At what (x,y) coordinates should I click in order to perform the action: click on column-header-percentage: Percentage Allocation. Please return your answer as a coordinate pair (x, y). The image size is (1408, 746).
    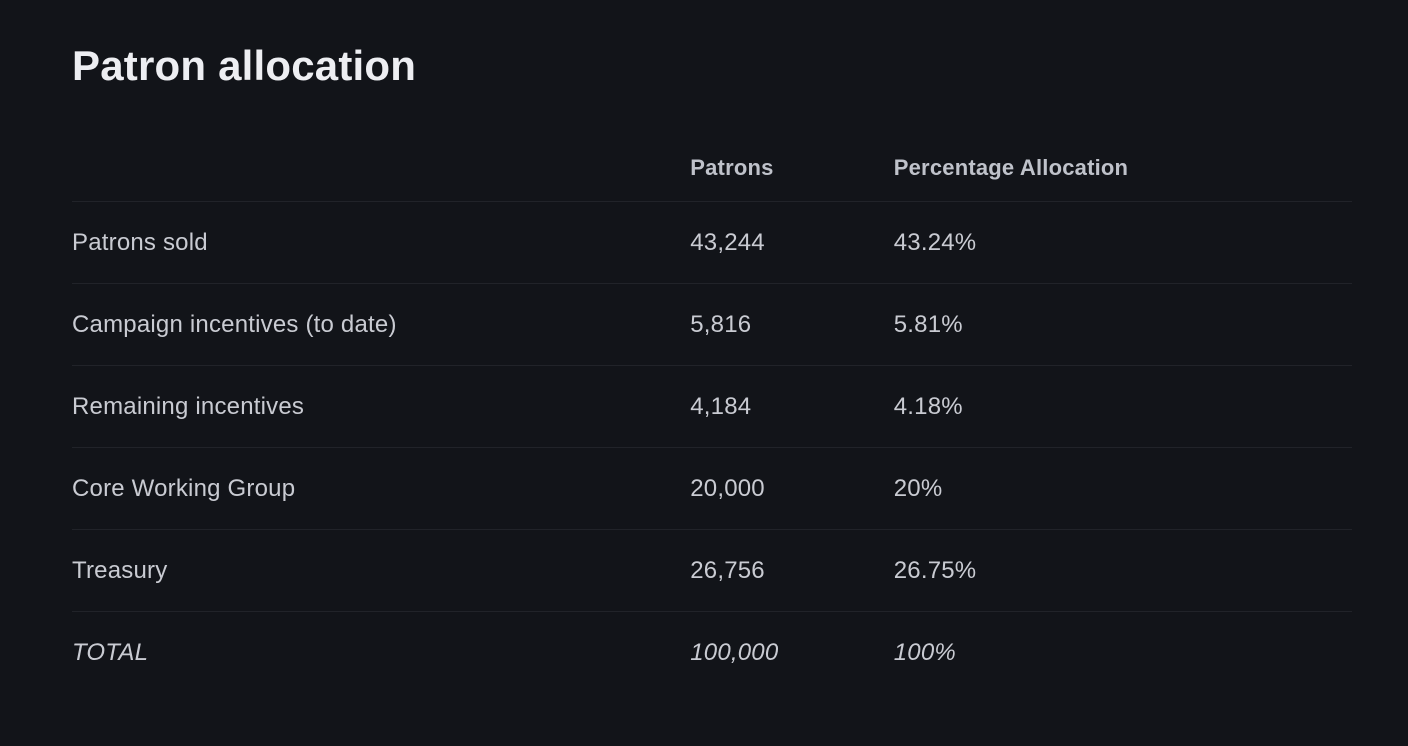
    Looking at the image, I should click on (1122, 164).